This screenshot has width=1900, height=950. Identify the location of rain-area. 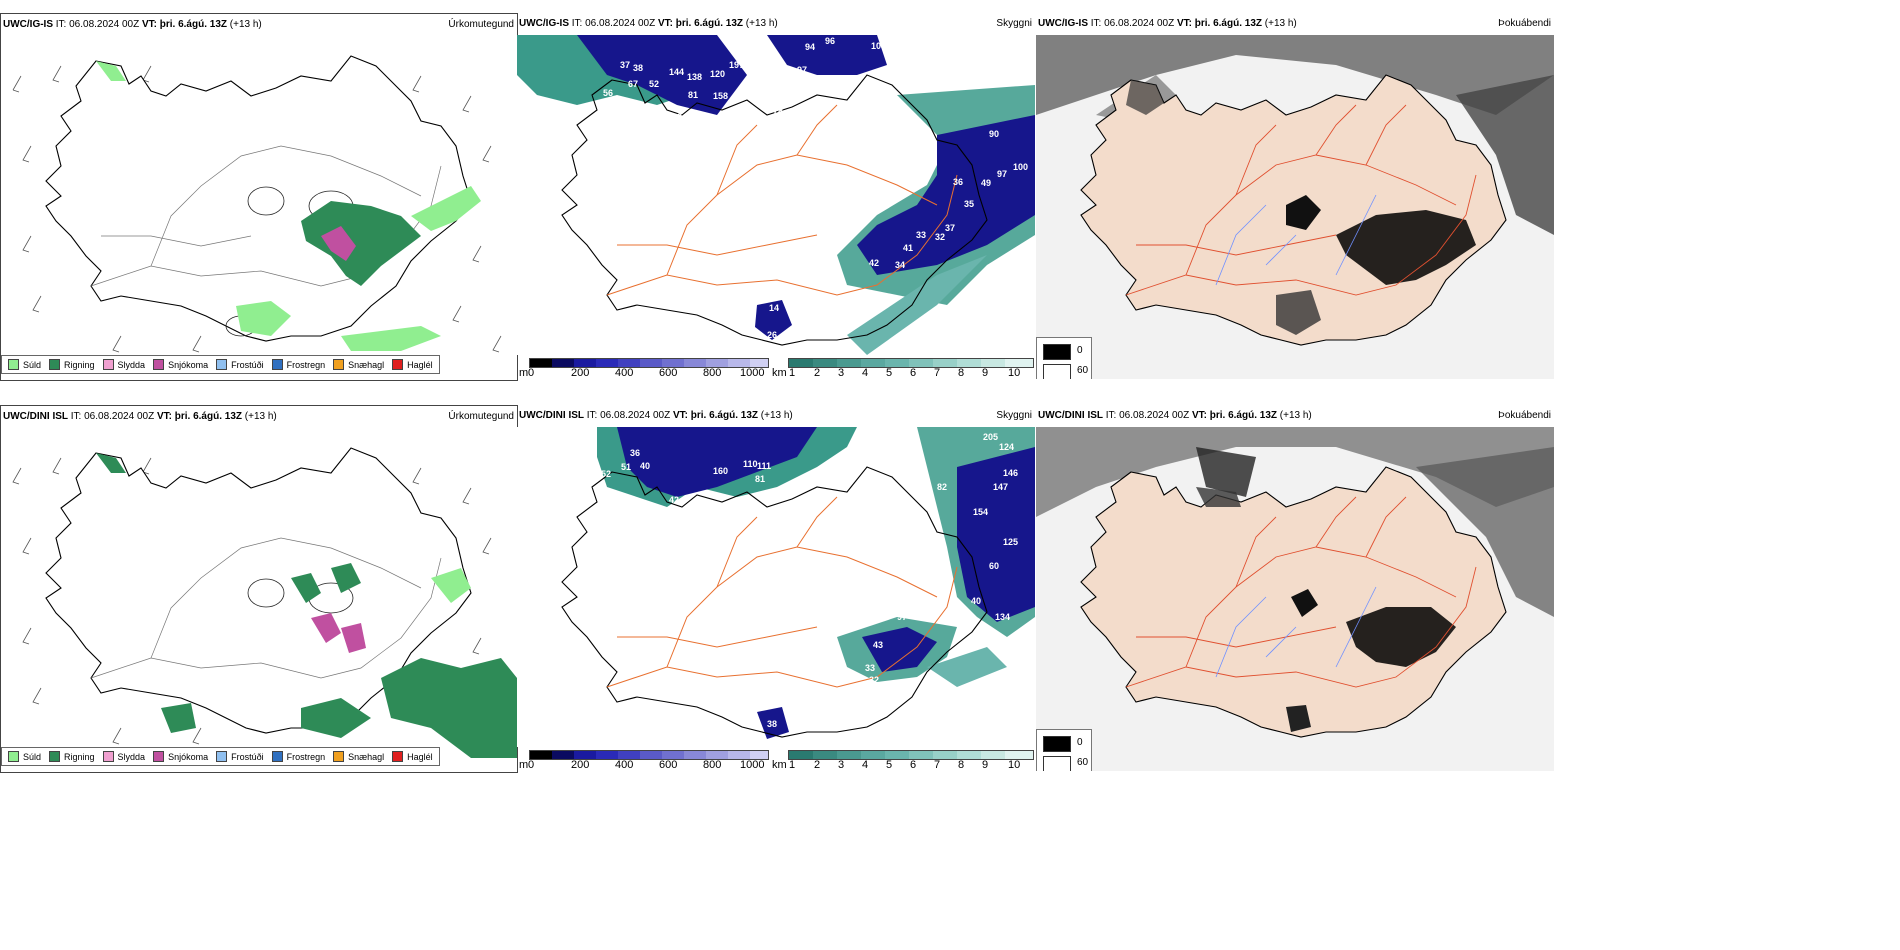
(306, 605).